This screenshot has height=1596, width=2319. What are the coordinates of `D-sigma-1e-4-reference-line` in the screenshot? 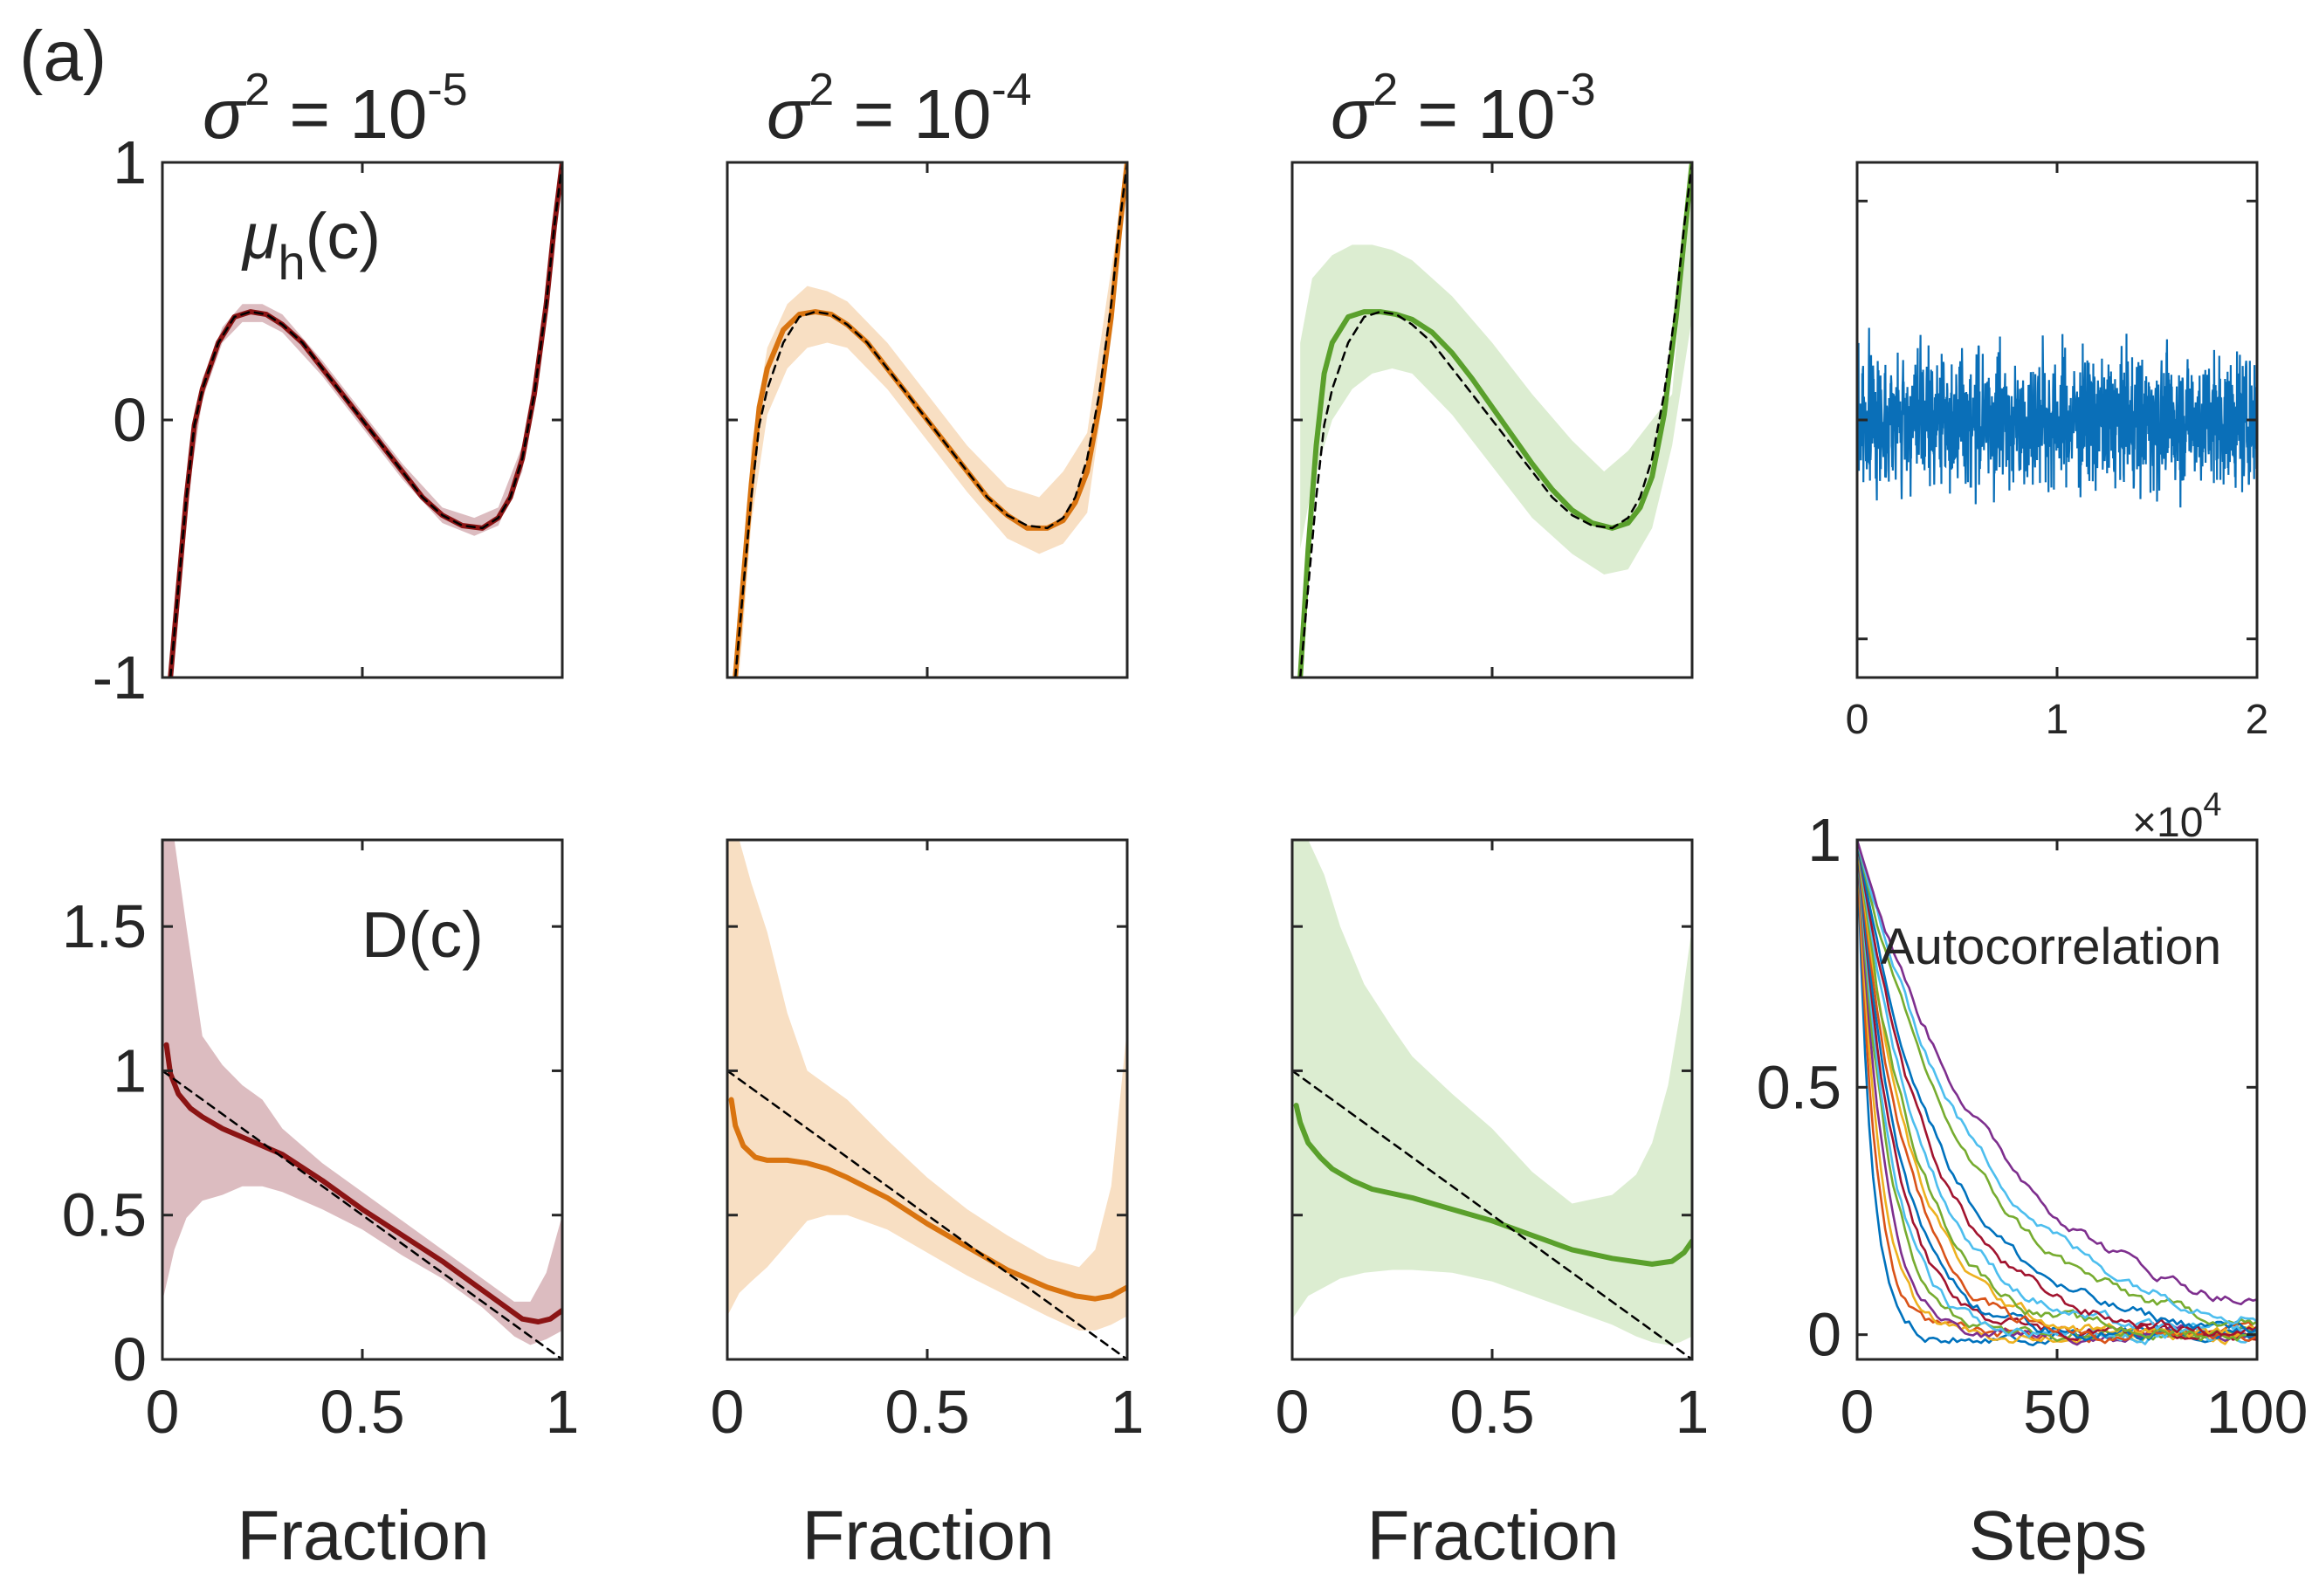 It's located at (927, 1214).